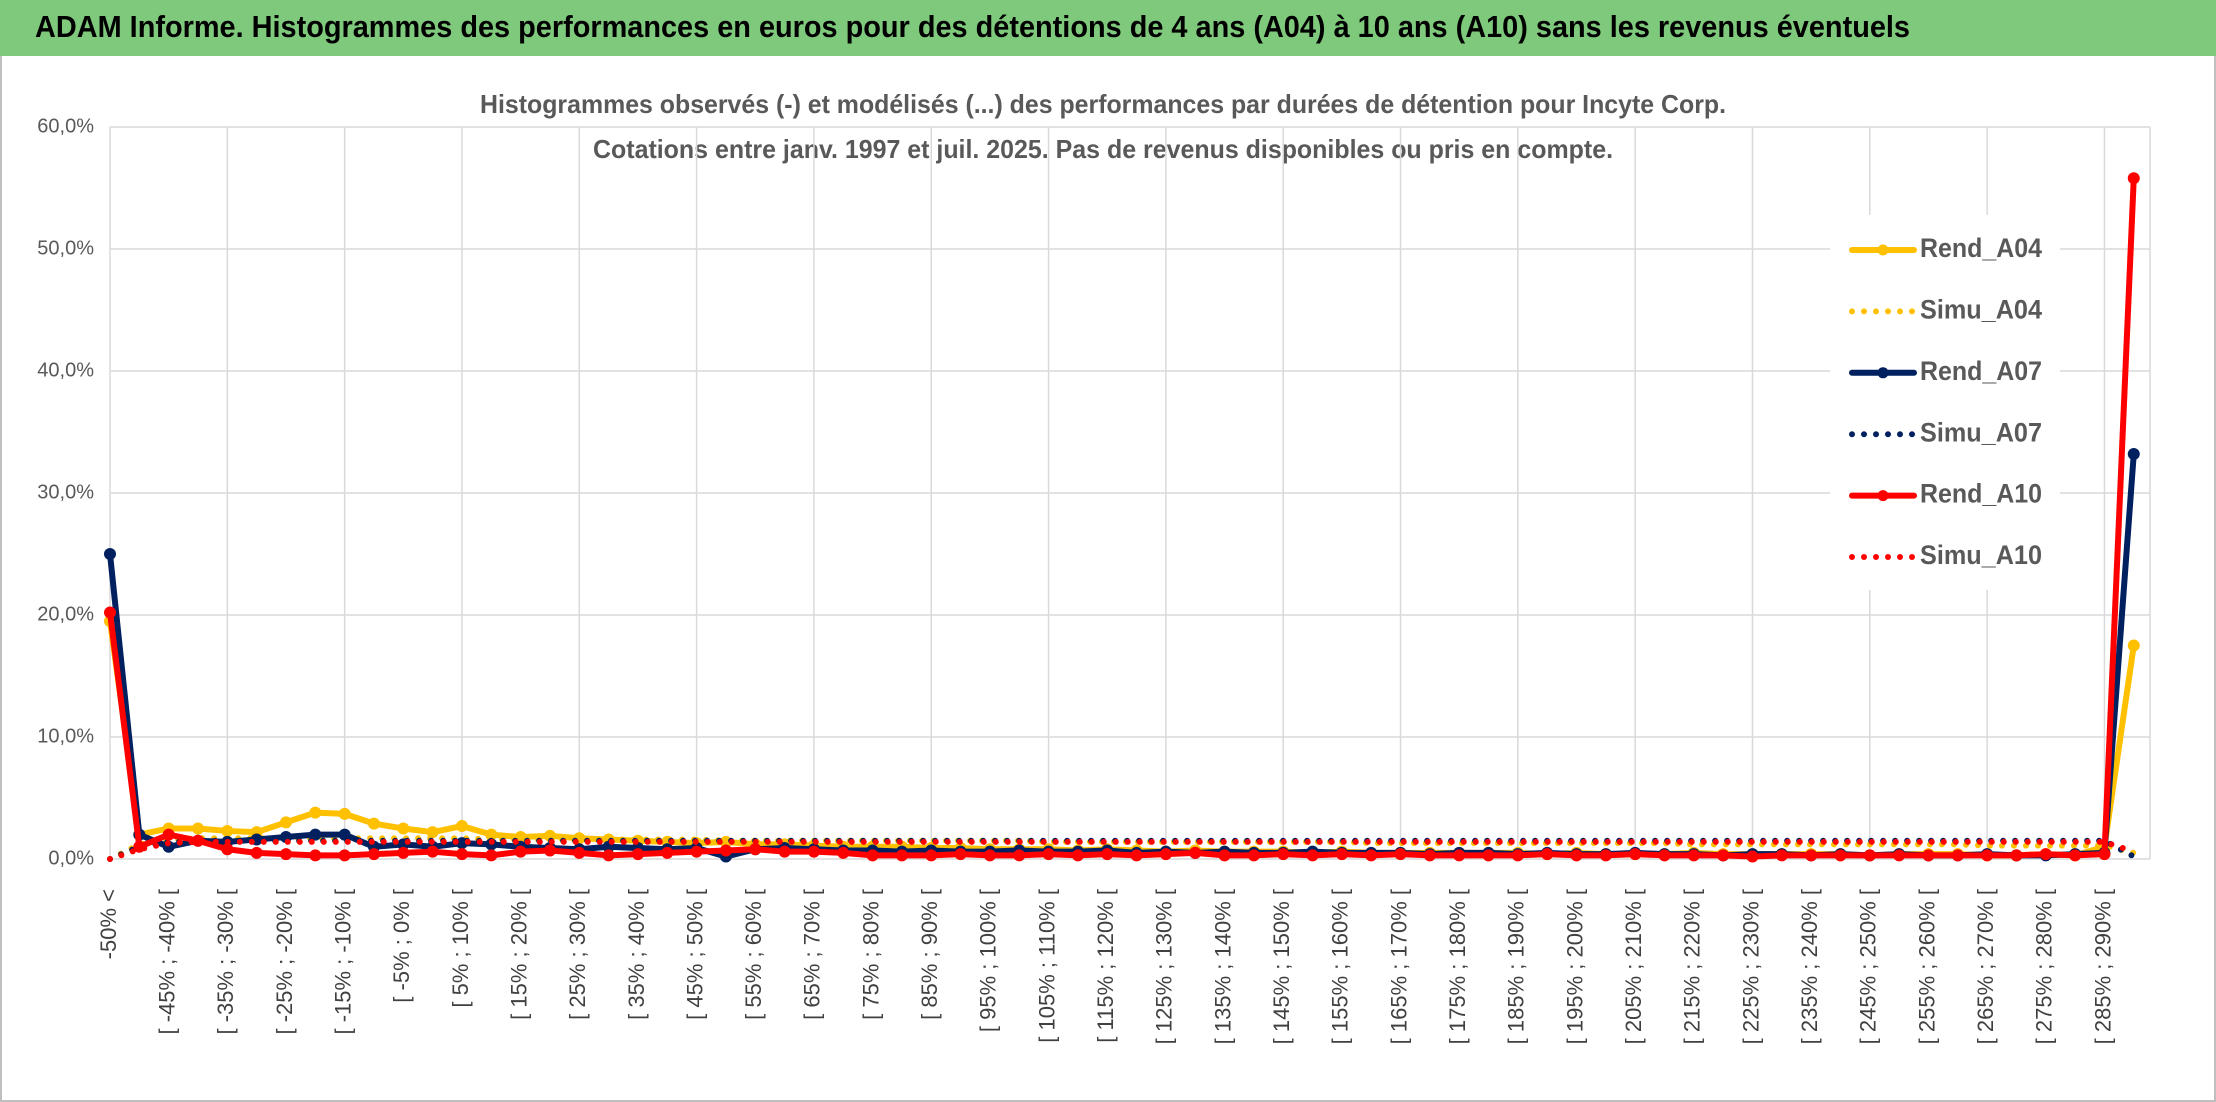 The height and width of the screenshot is (1102, 2216). What do you see at coordinates (71, 858) in the screenshot?
I see `y-tick-label: 0,0%` at bounding box center [71, 858].